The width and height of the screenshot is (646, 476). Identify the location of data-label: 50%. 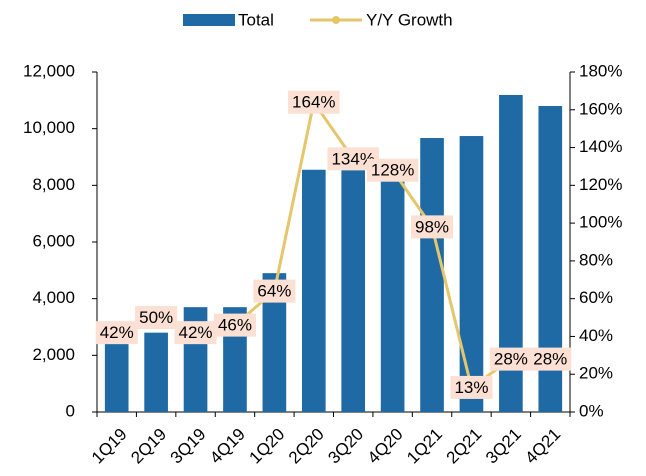
(156, 318).